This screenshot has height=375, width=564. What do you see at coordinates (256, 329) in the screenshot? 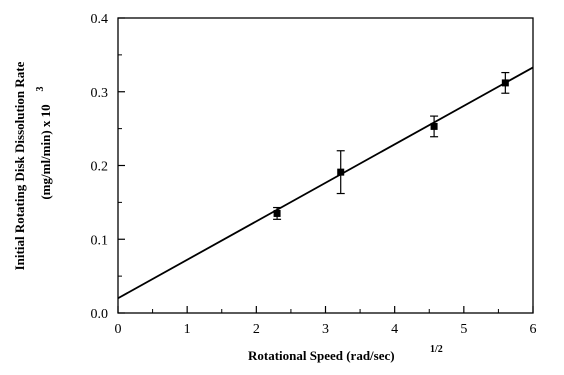
I see `x-tick-label: 2` at bounding box center [256, 329].